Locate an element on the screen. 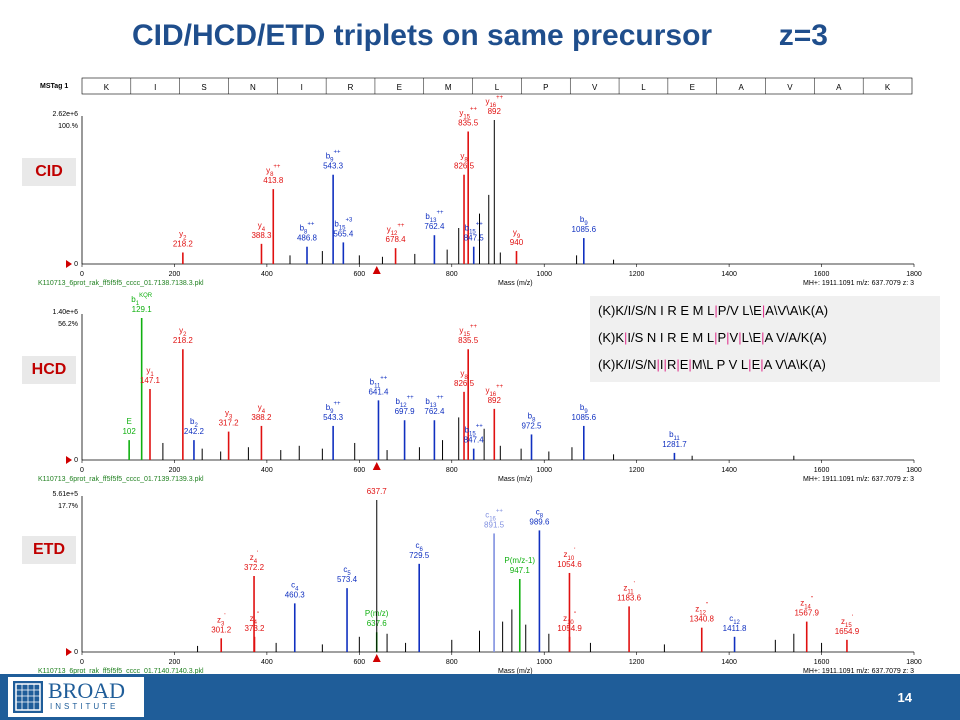 This screenshot has width=960, height=720. coverage-segment: |P is located at coordinates (720, 310).